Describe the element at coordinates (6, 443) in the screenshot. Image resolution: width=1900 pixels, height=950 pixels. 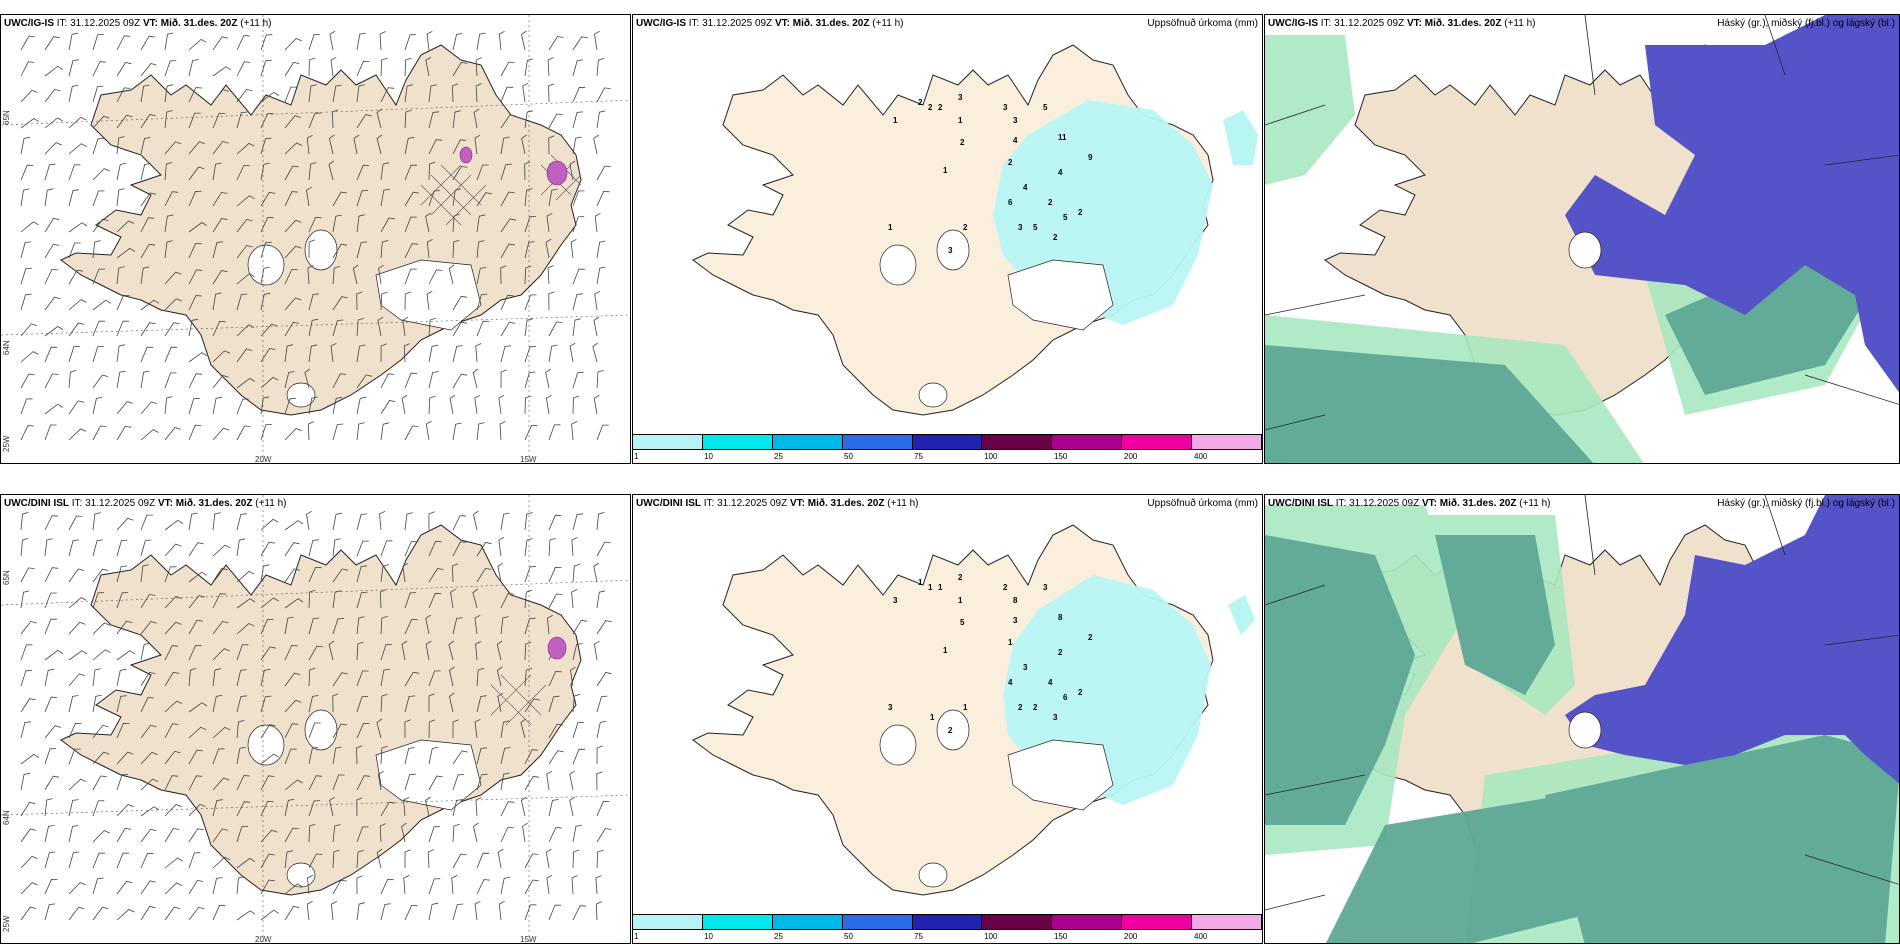
I see `lon-label: 25W` at that location.